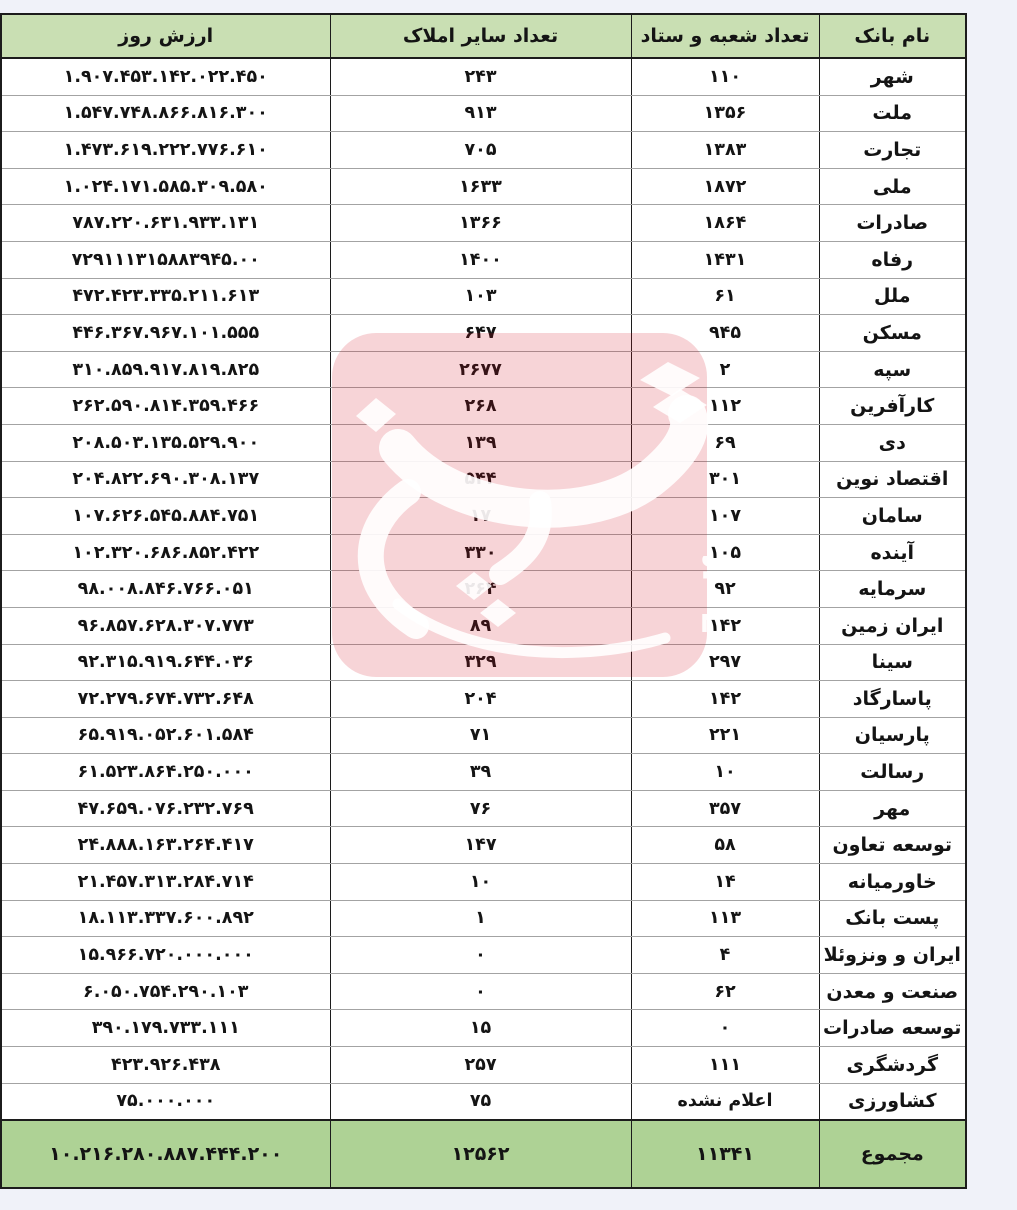  Describe the element at coordinates (165, 442) in the screenshot. I see `cell-day-value: ۲۰۸.۵۰۳.۱۳۵.۵۲۹.۹۰۰` at that location.